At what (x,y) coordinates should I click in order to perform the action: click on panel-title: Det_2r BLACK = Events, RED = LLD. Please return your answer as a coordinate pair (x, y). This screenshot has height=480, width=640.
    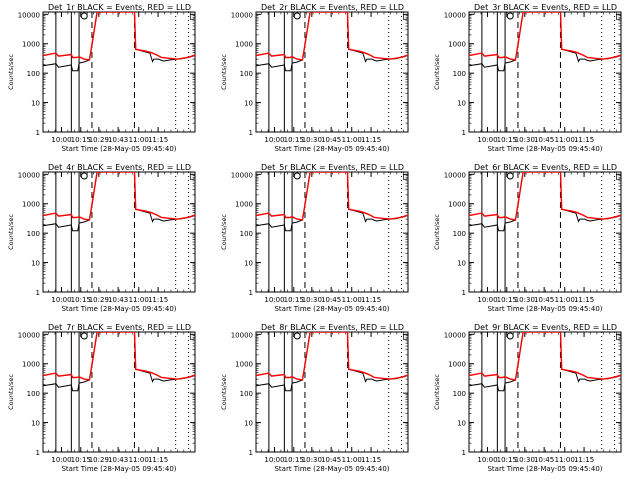
    Looking at the image, I should click on (332, 7).